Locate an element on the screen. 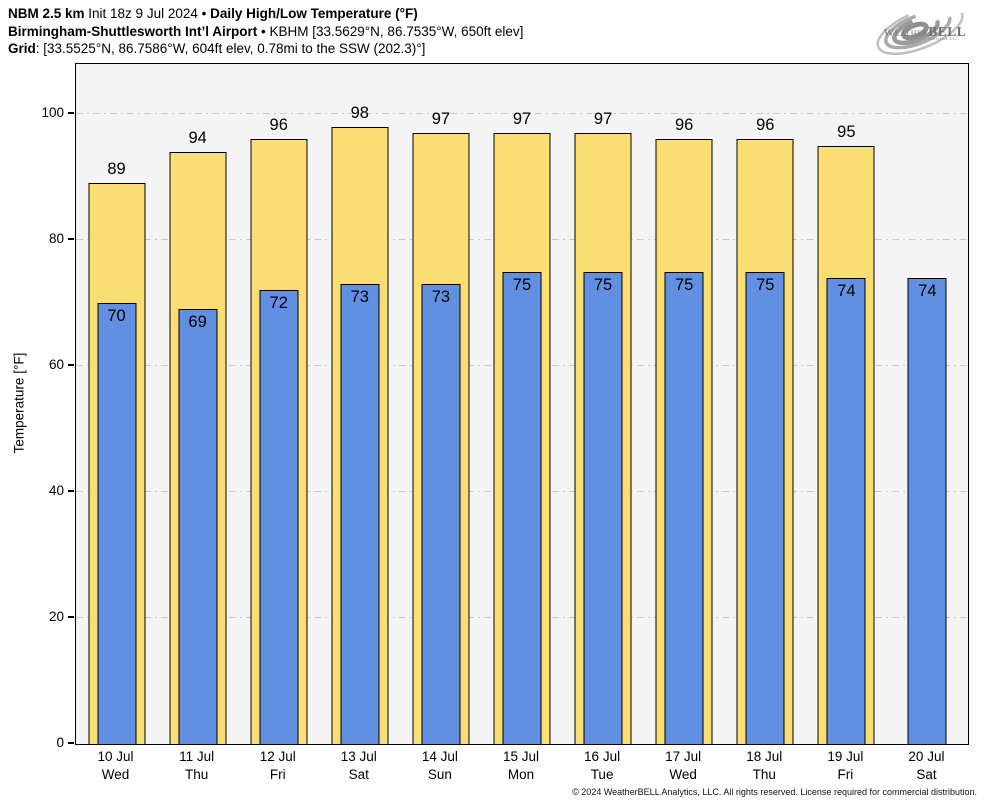  bar-group: 89 70 is located at coordinates (116, 404).